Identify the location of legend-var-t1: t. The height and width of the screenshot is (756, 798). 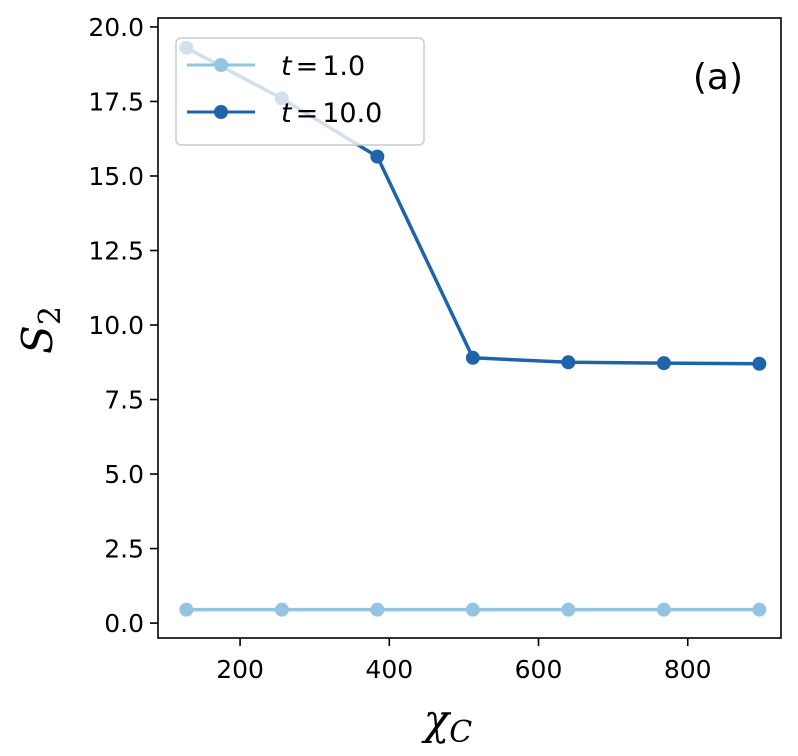
(287, 66).